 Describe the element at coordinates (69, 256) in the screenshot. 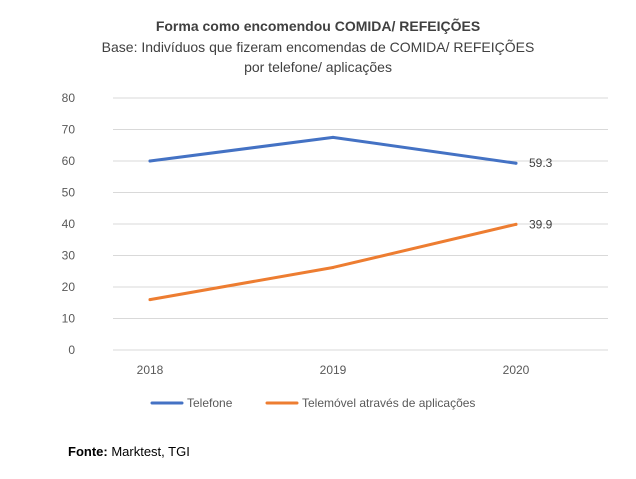

I see `y-tick-label: 30` at that location.